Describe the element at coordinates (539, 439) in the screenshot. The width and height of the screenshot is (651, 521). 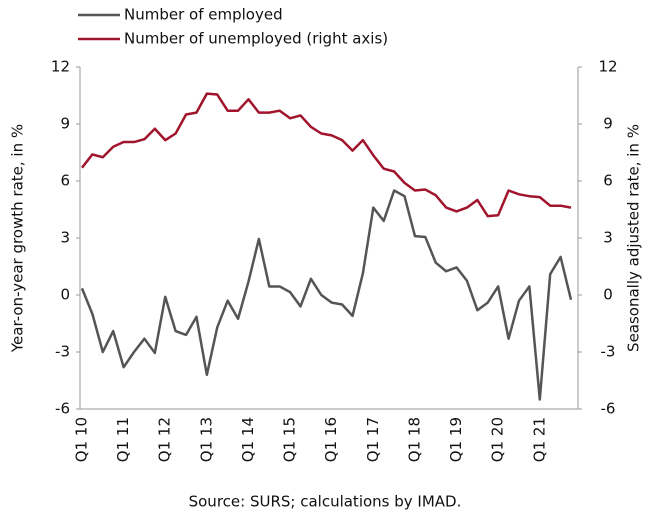
I see `x-tick-label: Q1 21` at that location.